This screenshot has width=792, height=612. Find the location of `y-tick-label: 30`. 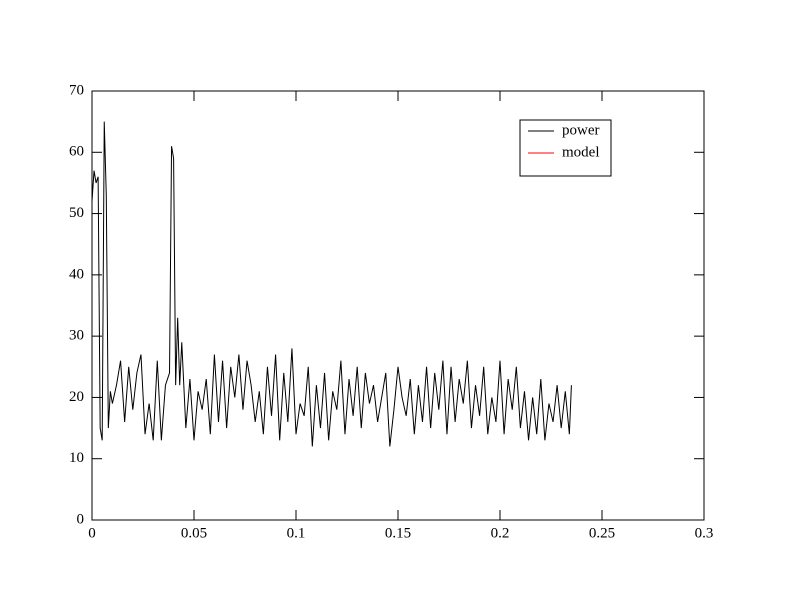

y-tick-label: 30 is located at coordinates (76, 336).